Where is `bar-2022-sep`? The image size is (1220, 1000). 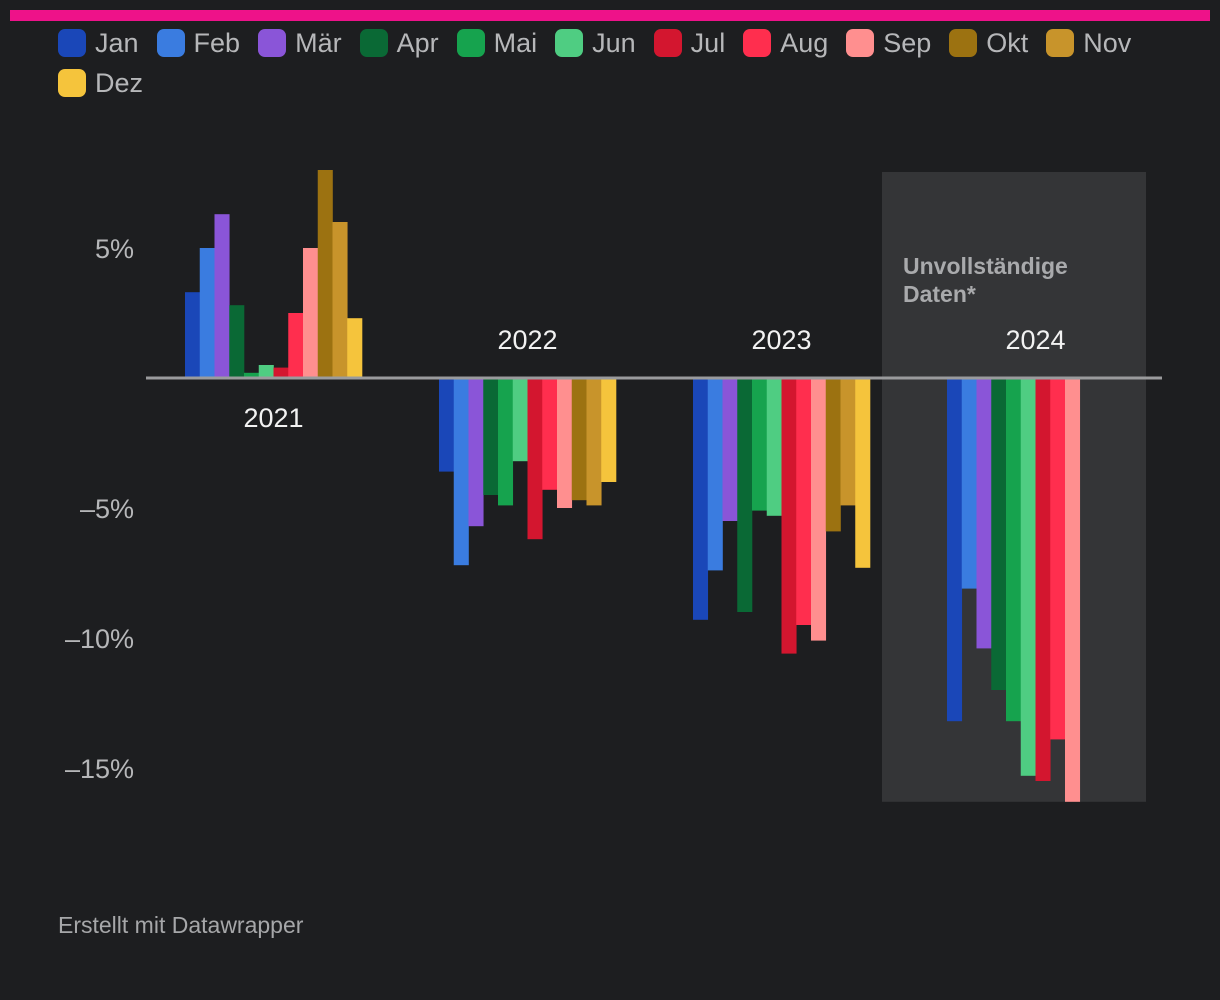
bar-2022-sep is located at coordinates (565, 443).